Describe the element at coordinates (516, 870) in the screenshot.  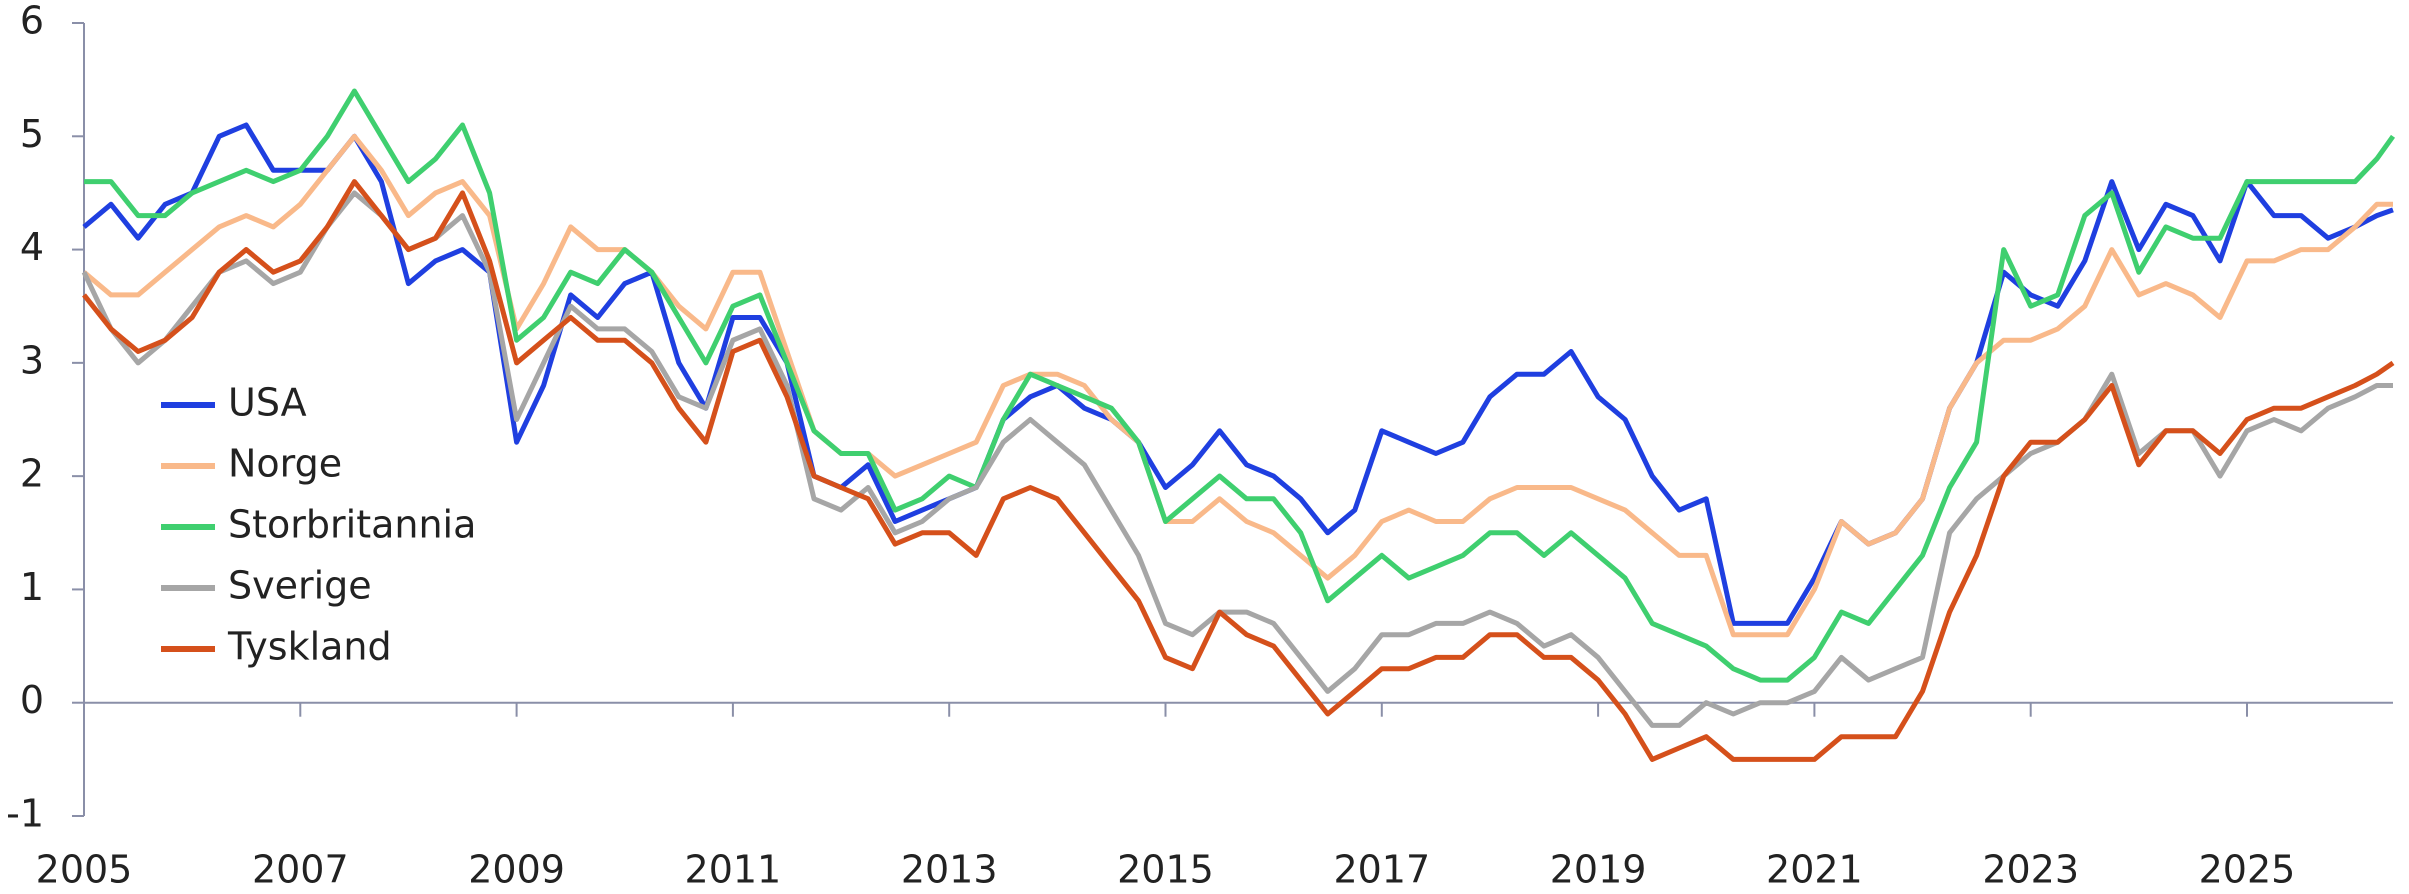
I see `x-tick-label: 2009` at that location.